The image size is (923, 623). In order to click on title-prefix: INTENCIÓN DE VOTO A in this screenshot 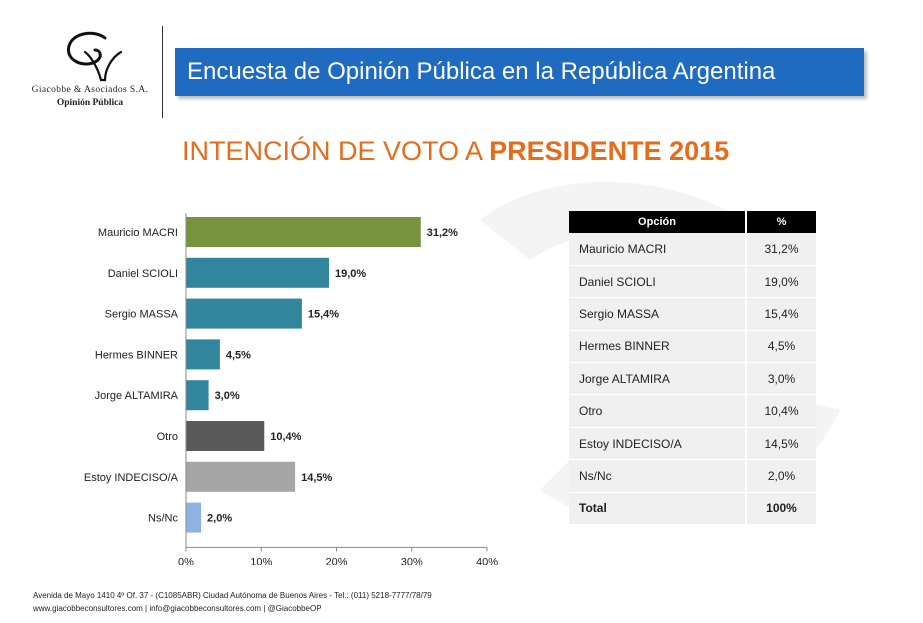, I will do `click(336, 151)`.